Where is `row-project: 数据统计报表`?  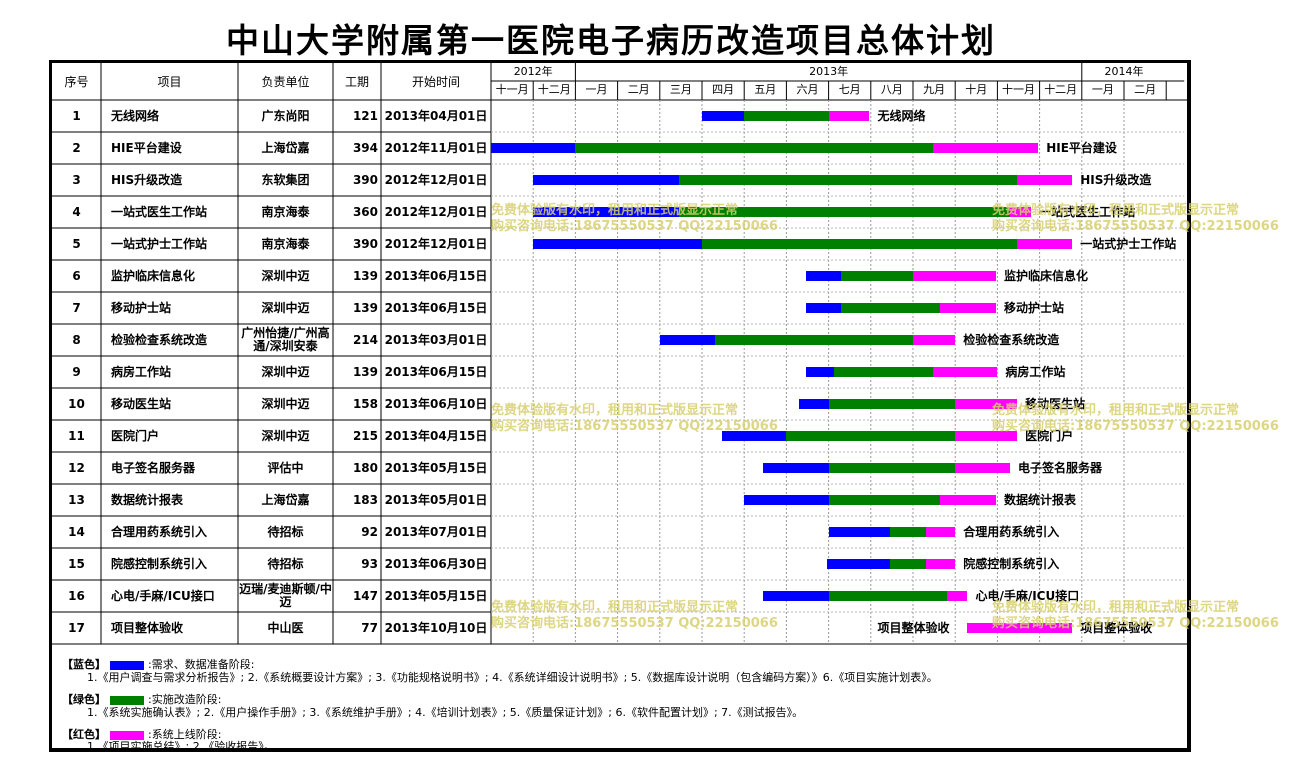 row-project: 数据统计报表 is located at coordinates (147, 499).